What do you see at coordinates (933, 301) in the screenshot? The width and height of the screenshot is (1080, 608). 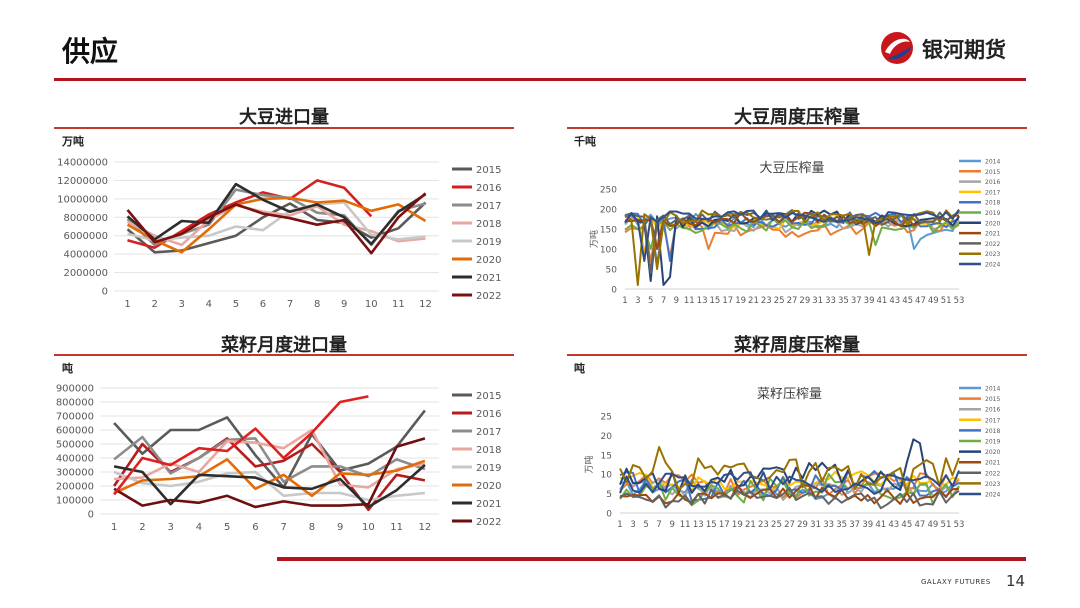 I see `x-tick-label: 49` at bounding box center [933, 301].